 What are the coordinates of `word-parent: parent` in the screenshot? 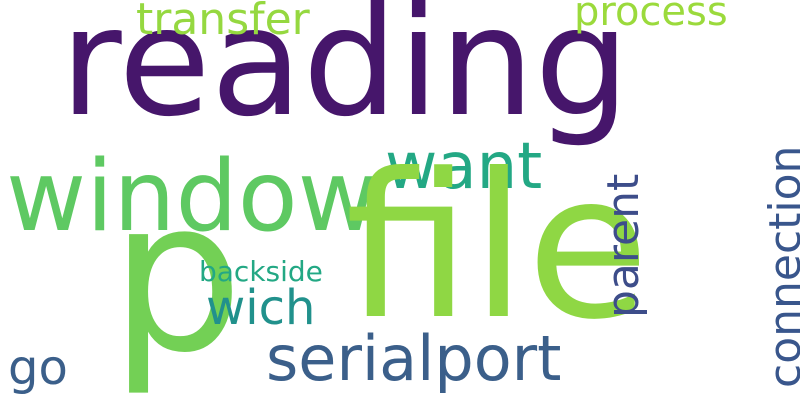 It's located at (623, 245).